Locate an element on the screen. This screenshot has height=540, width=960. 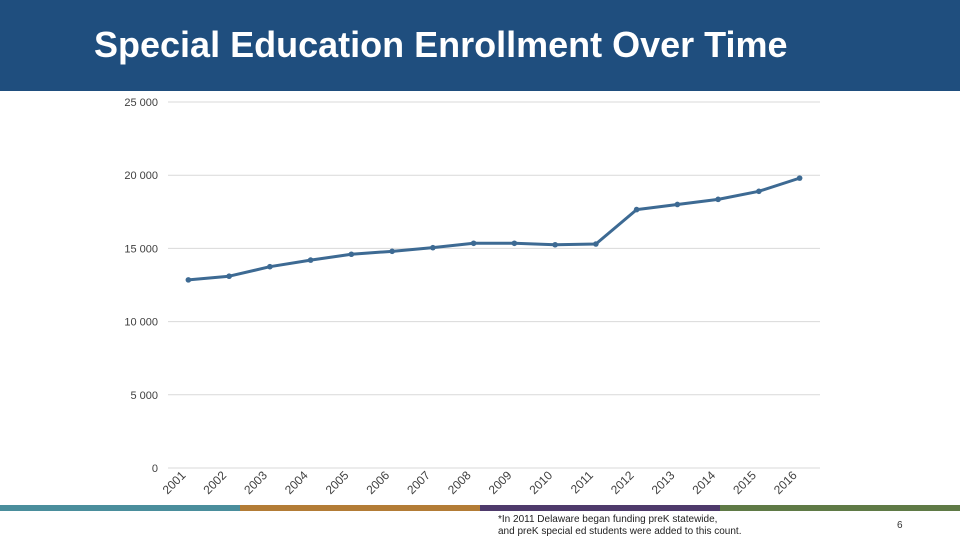
y-tick-label: 20 000 is located at coordinates (141, 176).